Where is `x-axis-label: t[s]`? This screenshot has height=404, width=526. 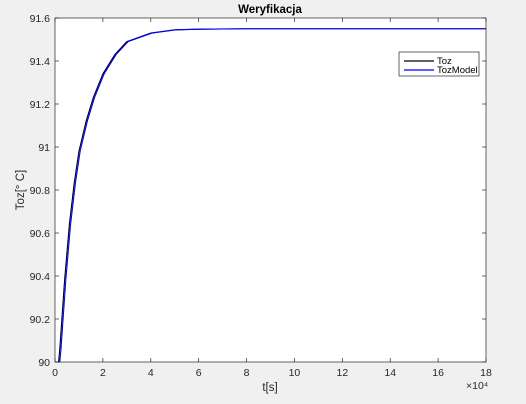 x-axis-label: t[s] is located at coordinates (269, 388).